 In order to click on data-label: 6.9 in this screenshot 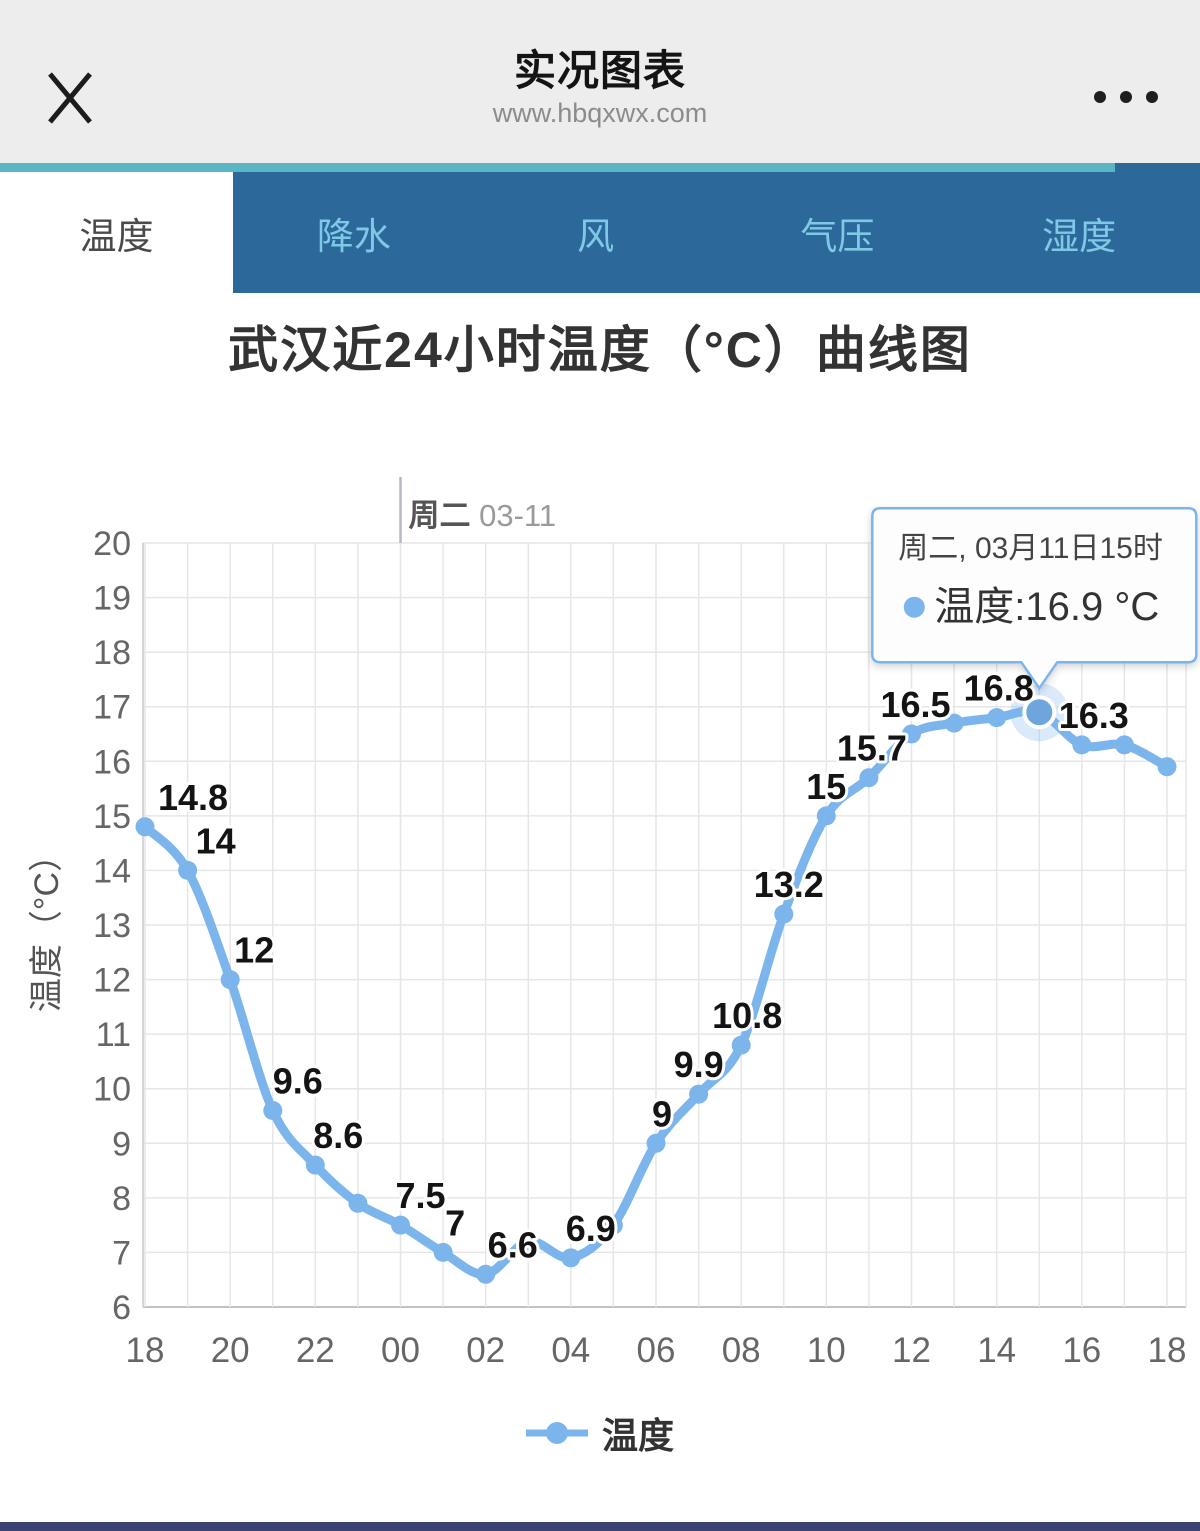, I will do `click(591, 1228)`.